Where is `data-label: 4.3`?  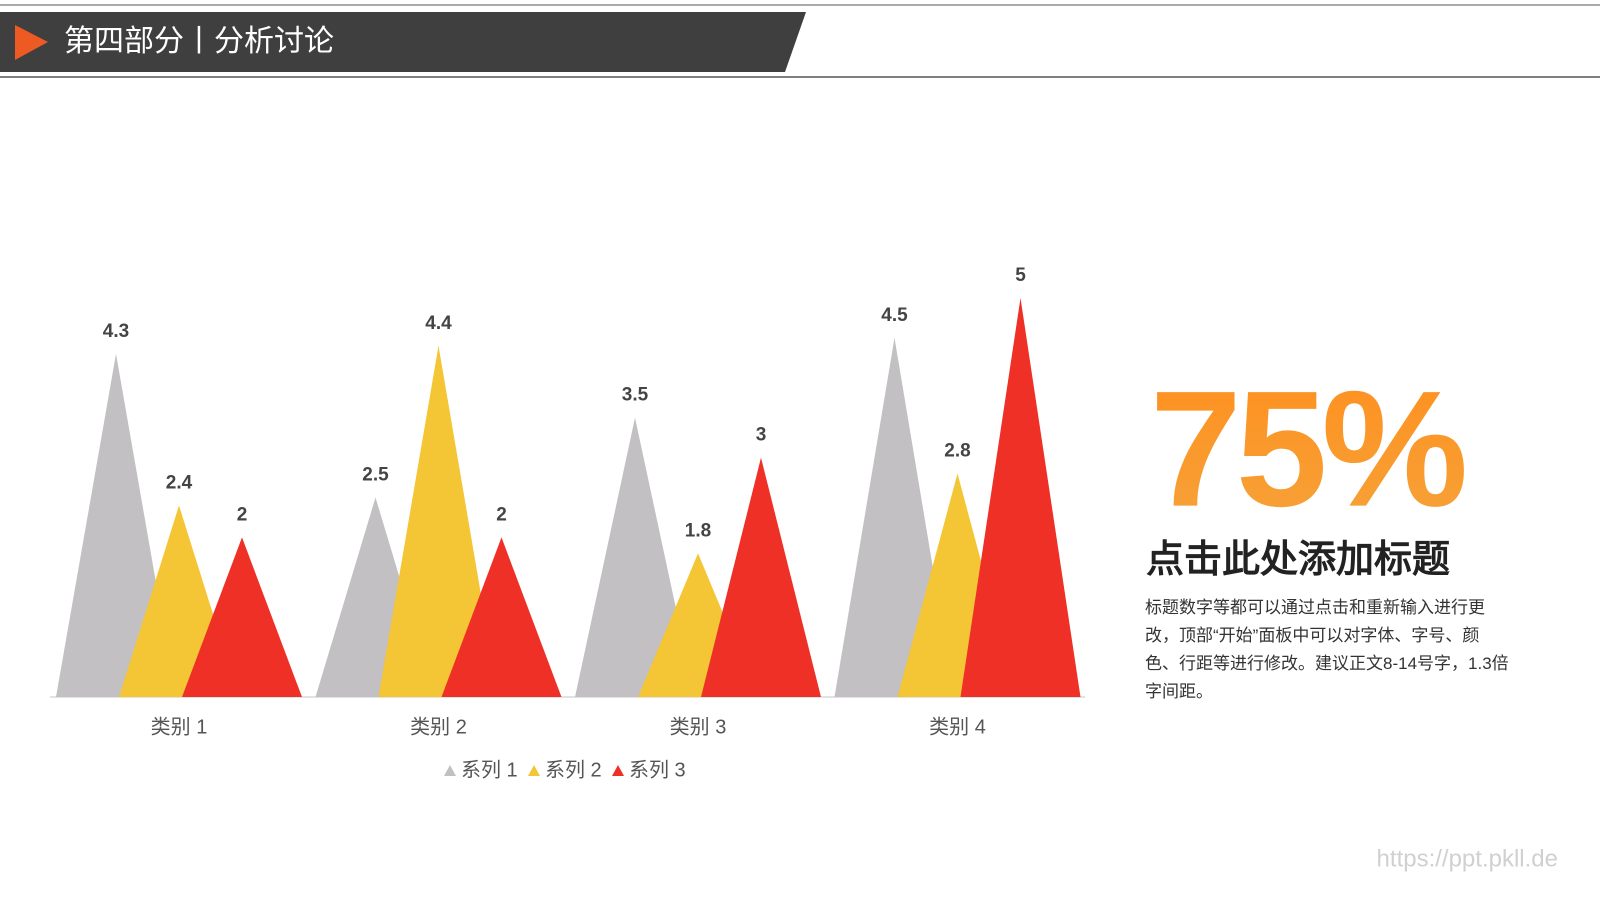 data-label: 4.3 is located at coordinates (116, 331).